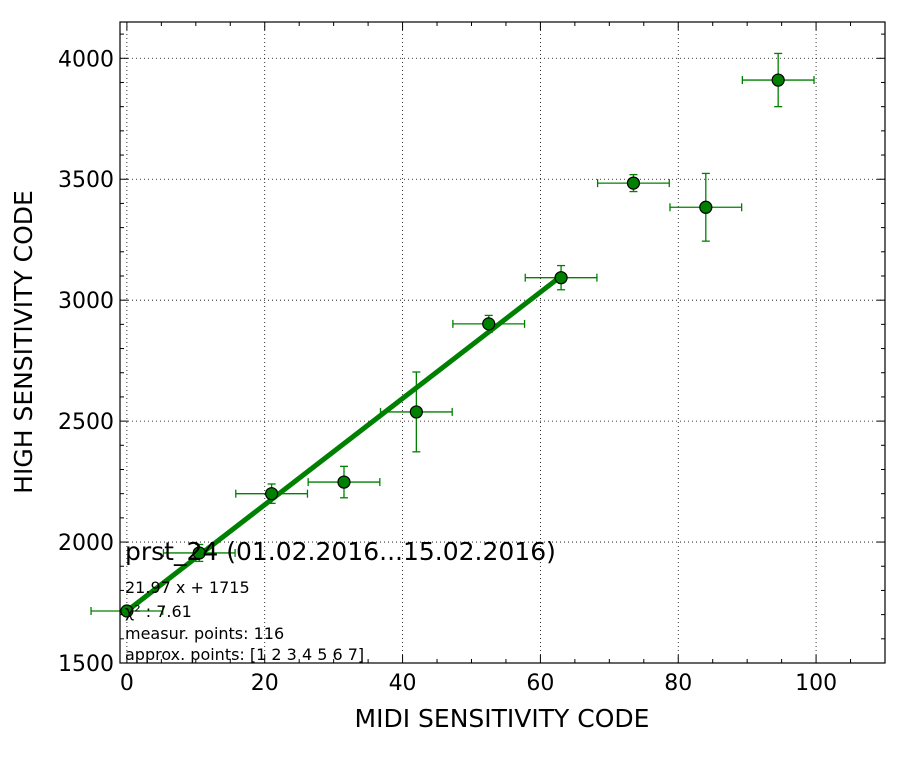 The image size is (912, 762). Describe the element at coordinates (23, 342) in the screenshot. I see `y-axis-label: HIGH SENSITIVITY CODE` at that location.